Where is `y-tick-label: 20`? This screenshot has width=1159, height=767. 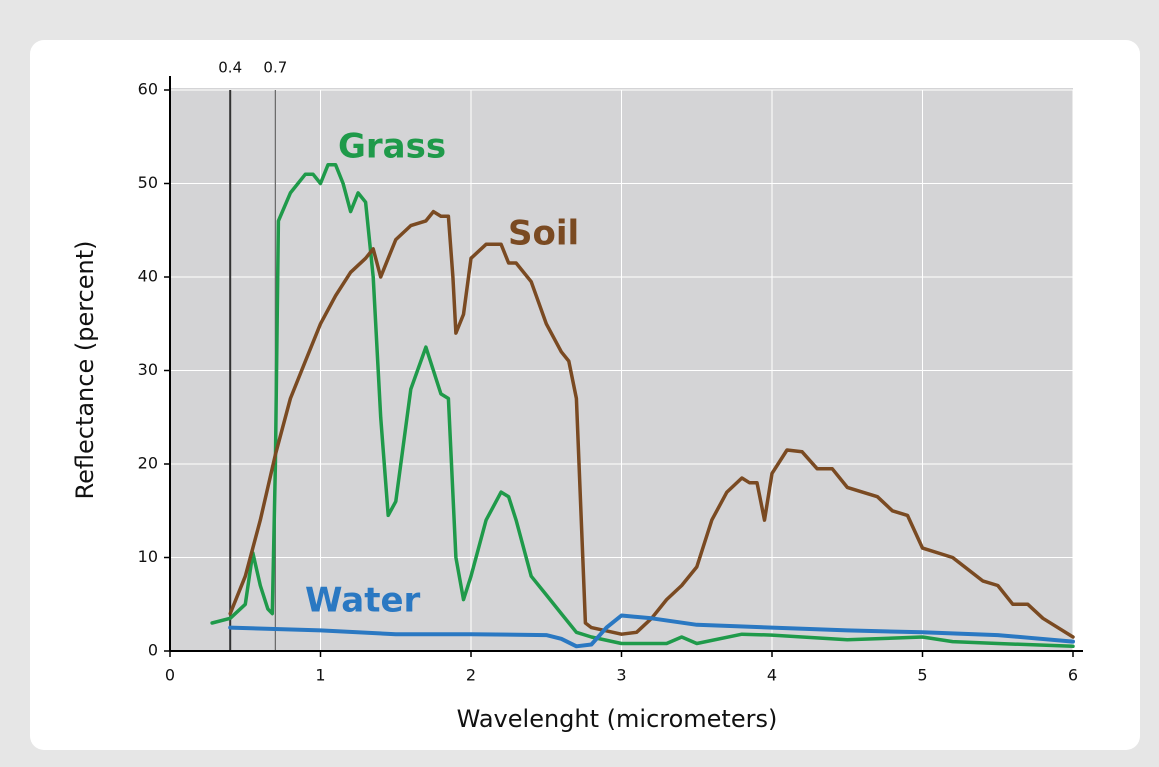
y-tick-label: 20 is located at coordinates (148, 463).